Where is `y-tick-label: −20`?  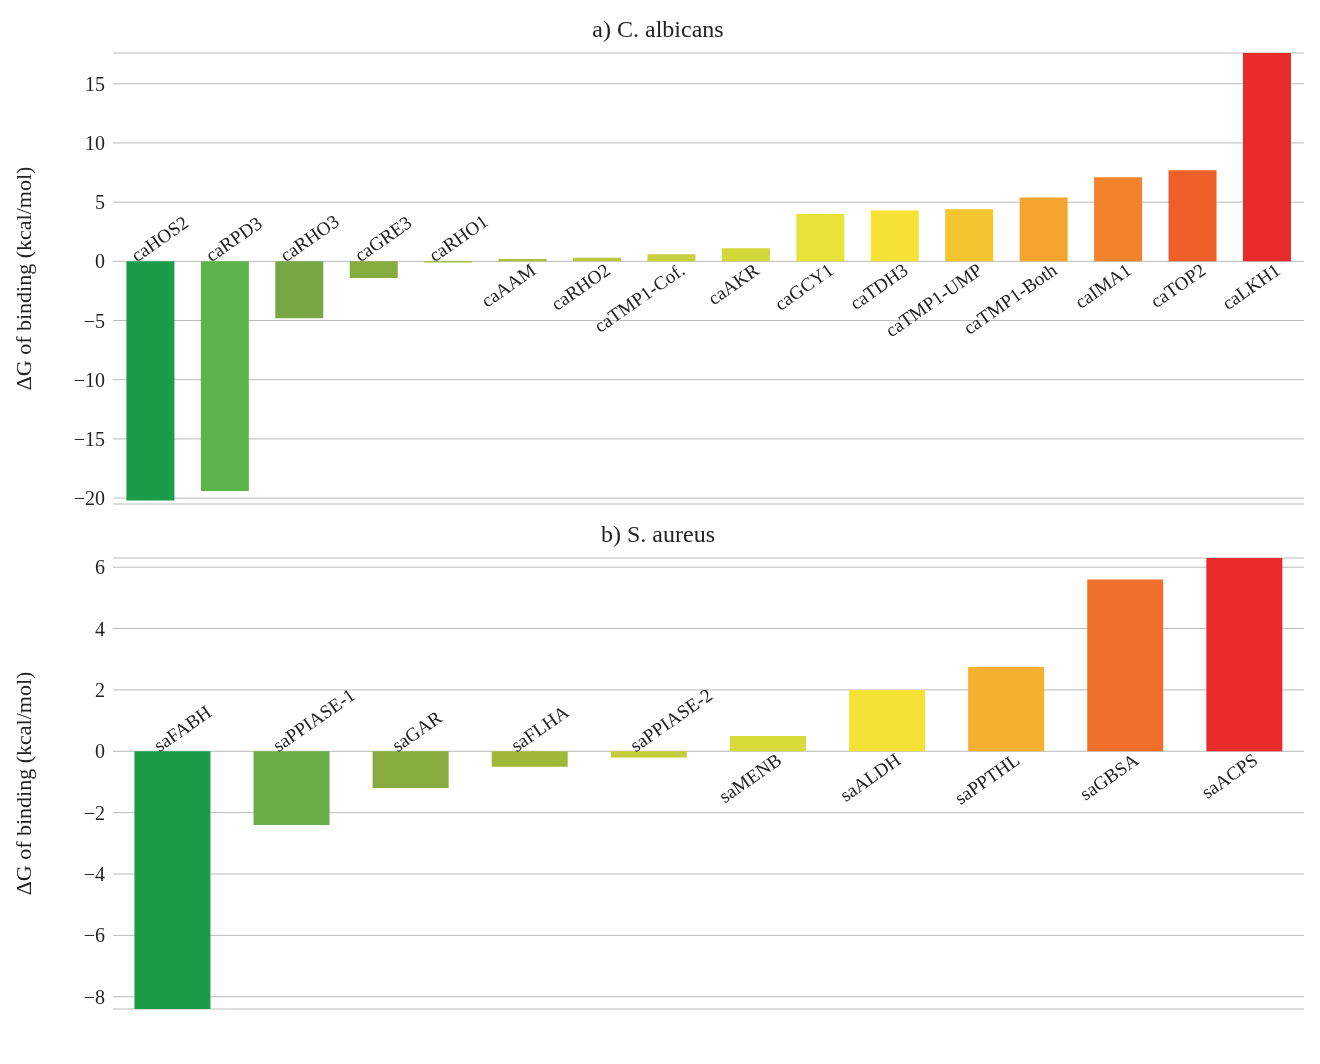
y-tick-label: −20 is located at coordinates (89, 498).